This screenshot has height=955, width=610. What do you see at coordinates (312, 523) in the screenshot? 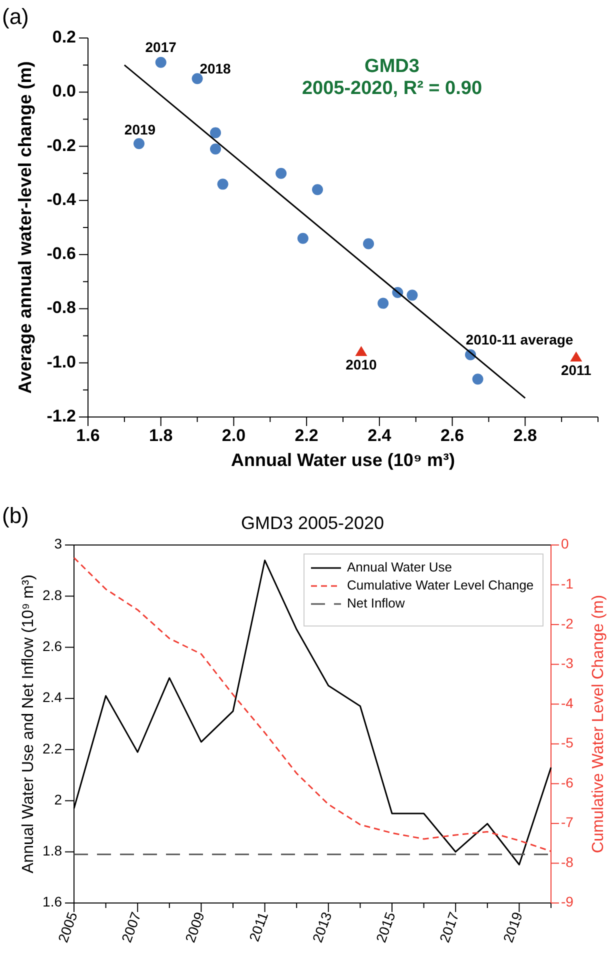
I see `chart-title: GMD3 2005-2020` at bounding box center [312, 523].